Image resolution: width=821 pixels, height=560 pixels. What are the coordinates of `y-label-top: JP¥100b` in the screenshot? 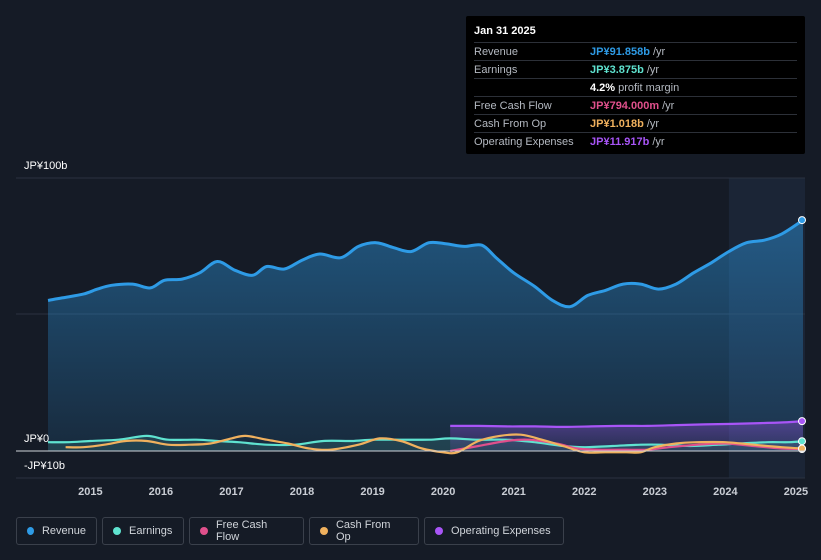 It's located at (46, 166).